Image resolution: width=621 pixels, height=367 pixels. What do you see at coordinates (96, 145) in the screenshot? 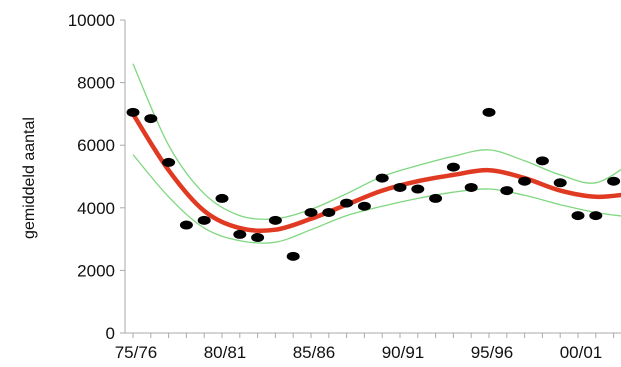
I see `y-tick-label: 6000` at bounding box center [96, 145].